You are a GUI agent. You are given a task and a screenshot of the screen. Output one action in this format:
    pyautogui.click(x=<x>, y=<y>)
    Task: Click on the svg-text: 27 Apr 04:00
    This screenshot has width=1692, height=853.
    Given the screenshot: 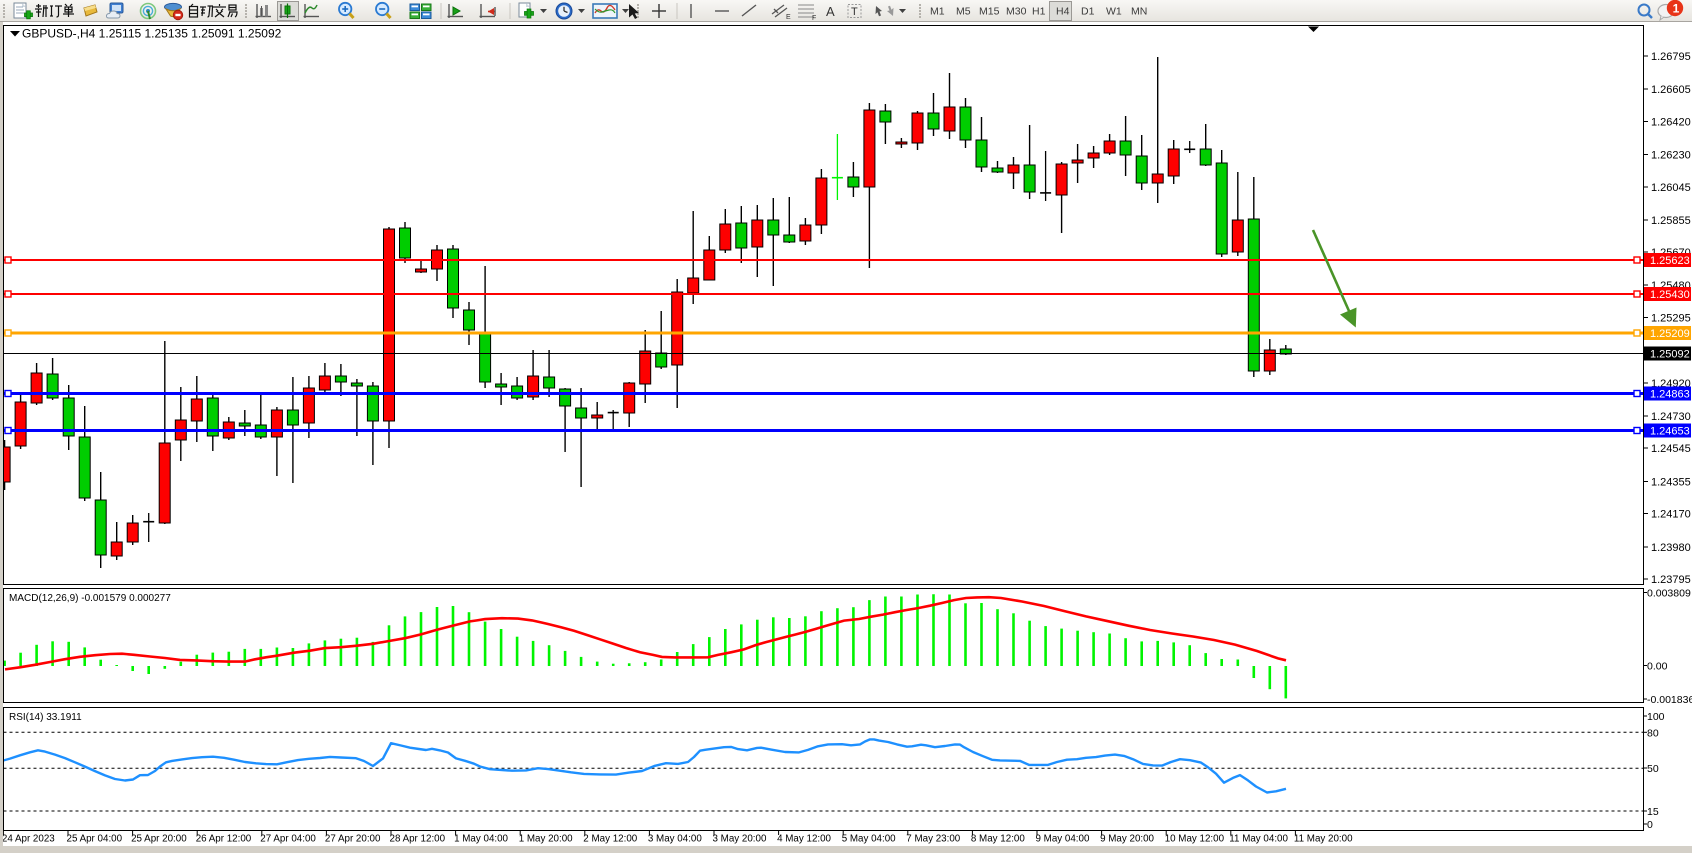 What is the action you would take?
    pyautogui.click(x=288, y=839)
    